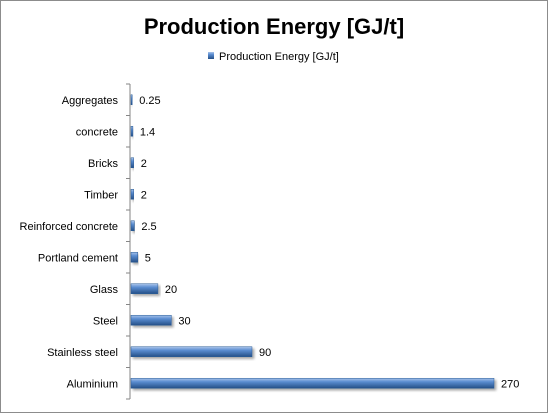  What do you see at coordinates (148, 258) in the screenshot?
I see `value-label: 5` at bounding box center [148, 258].